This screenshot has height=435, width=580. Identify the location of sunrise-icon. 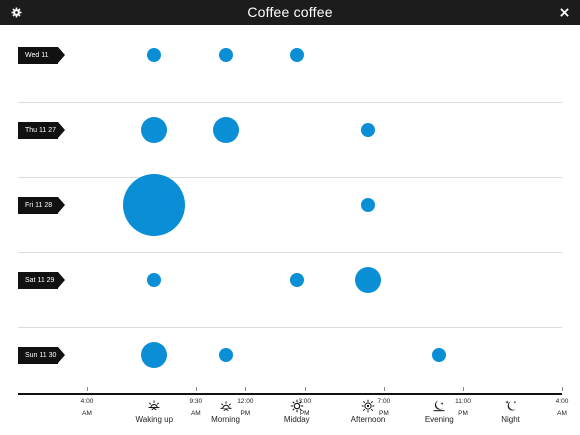
(154, 405).